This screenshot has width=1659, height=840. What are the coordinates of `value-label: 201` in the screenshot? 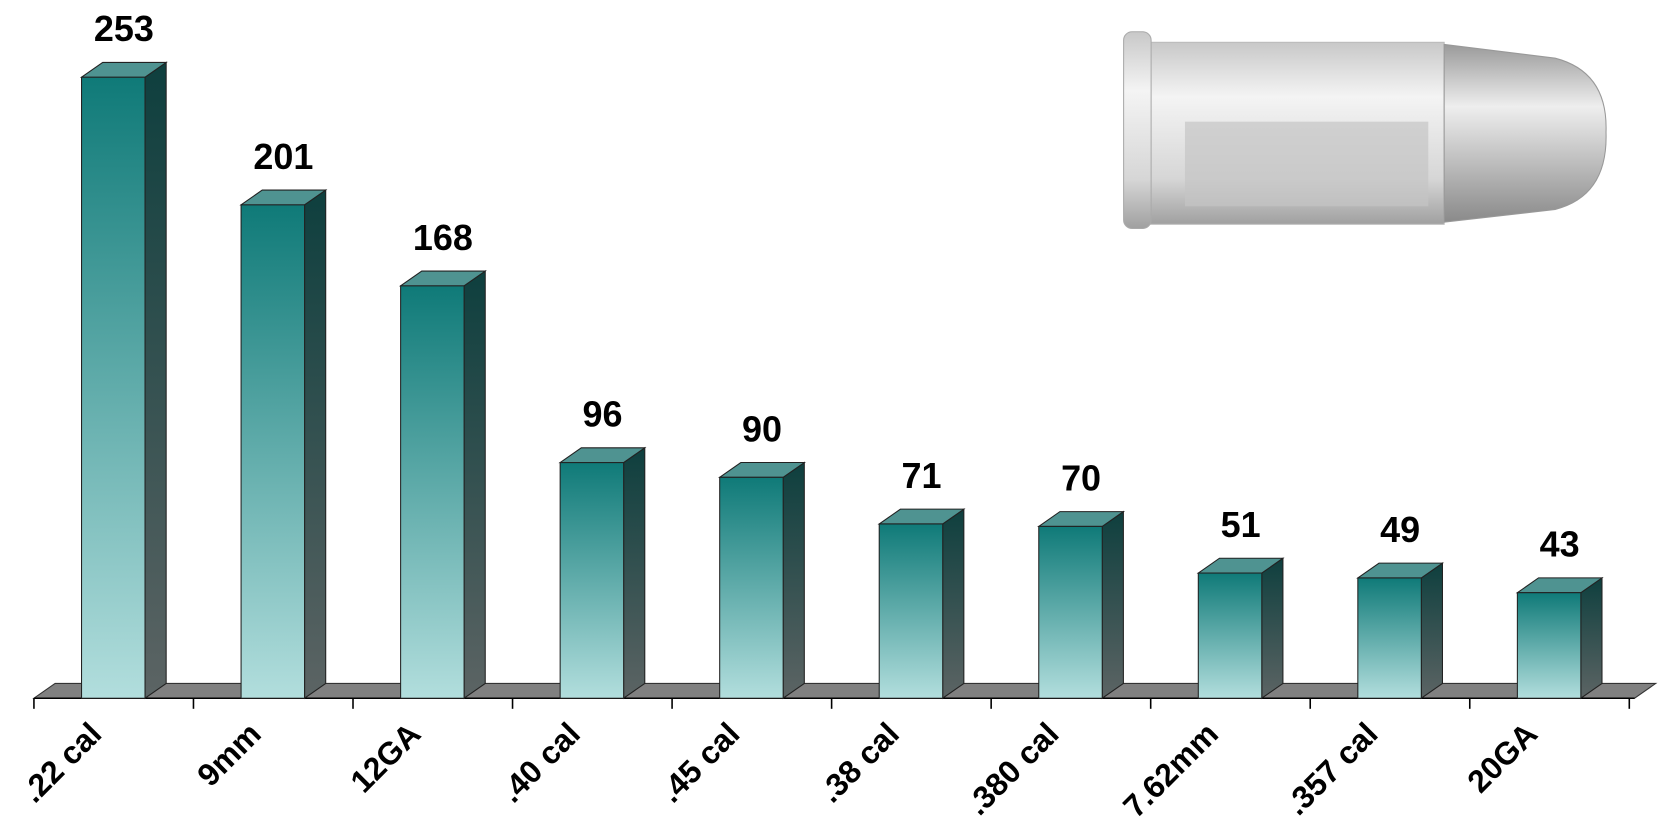 It's located at (283, 156).